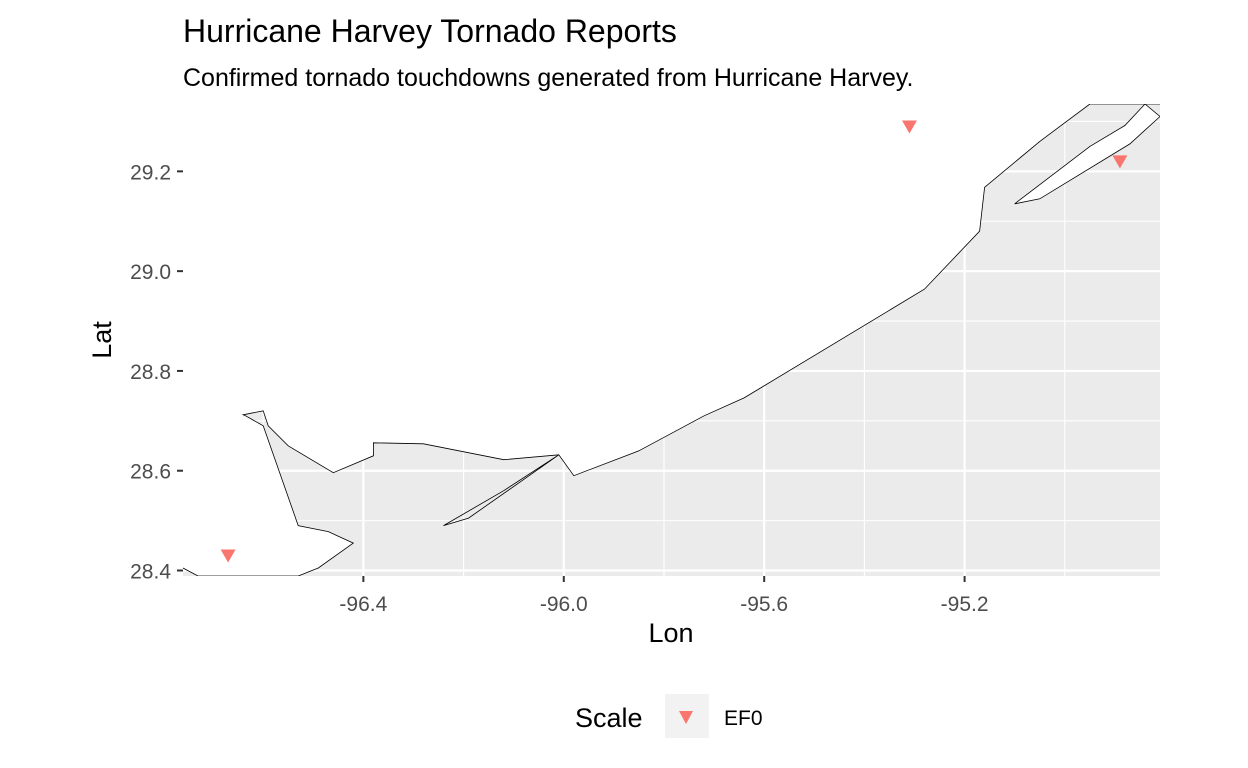  I want to click on chart-title: Hurricane Harvey Tornado Reports, so click(430, 31).